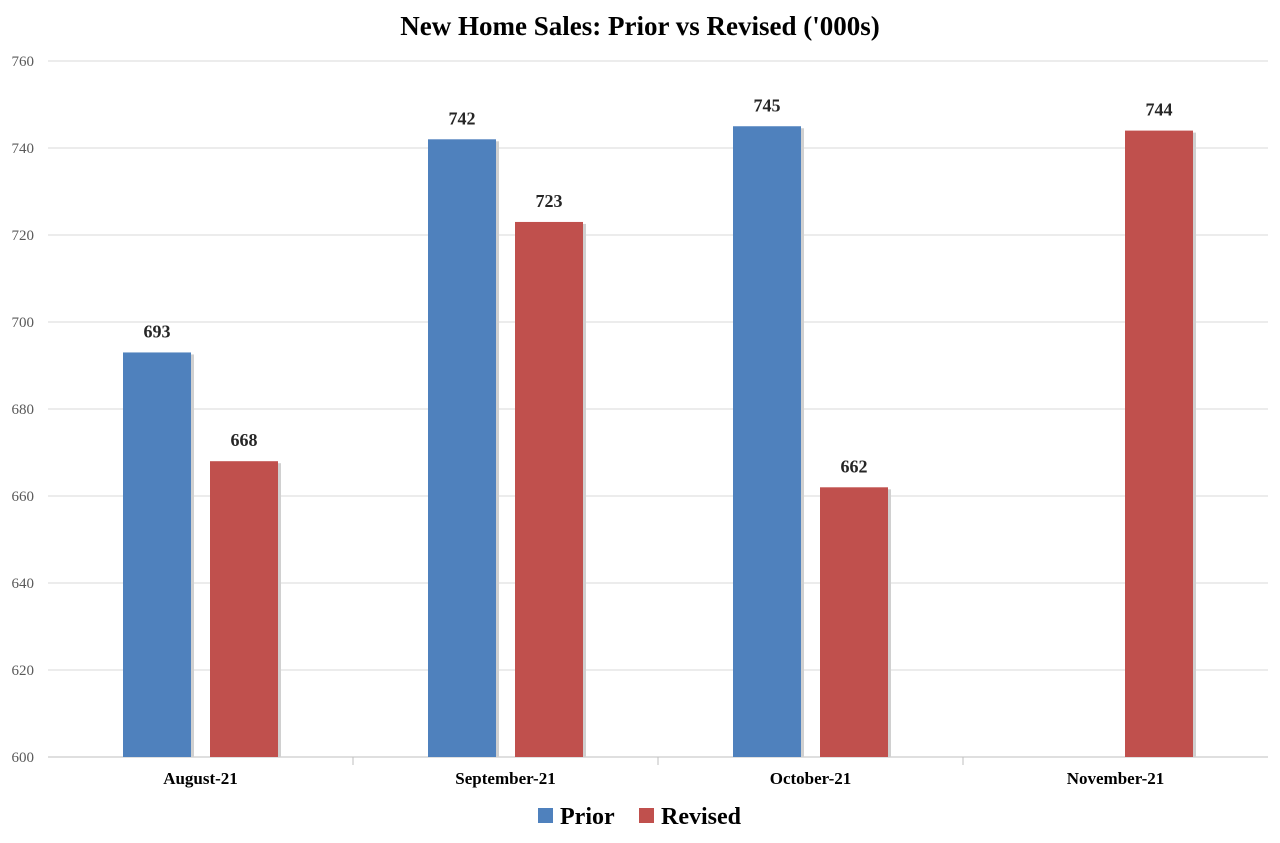  What do you see at coordinates (1159, 110) in the screenshot?
I see `data-label: 744` at bounding box center [1159, 110].